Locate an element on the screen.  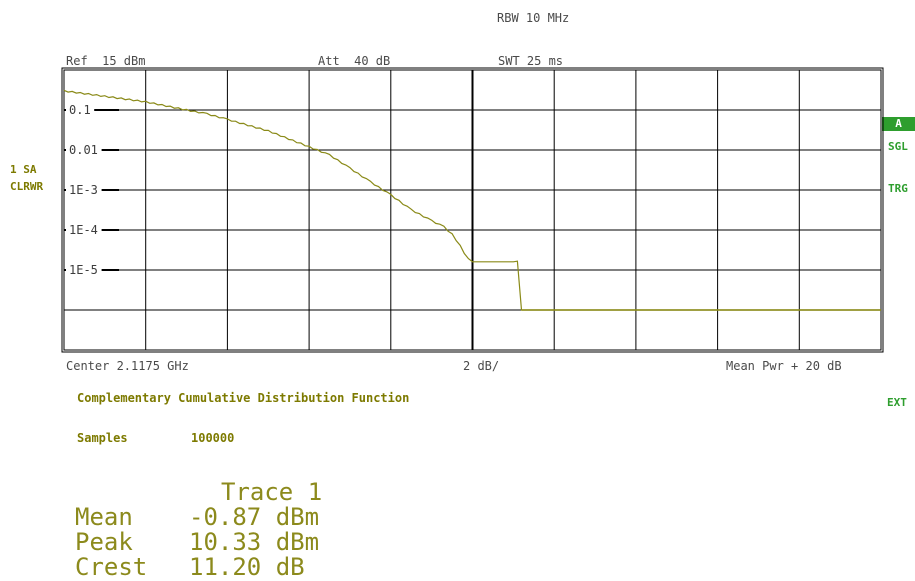
y-tick-label: 1E-3 is located at coordinates (83, 190).